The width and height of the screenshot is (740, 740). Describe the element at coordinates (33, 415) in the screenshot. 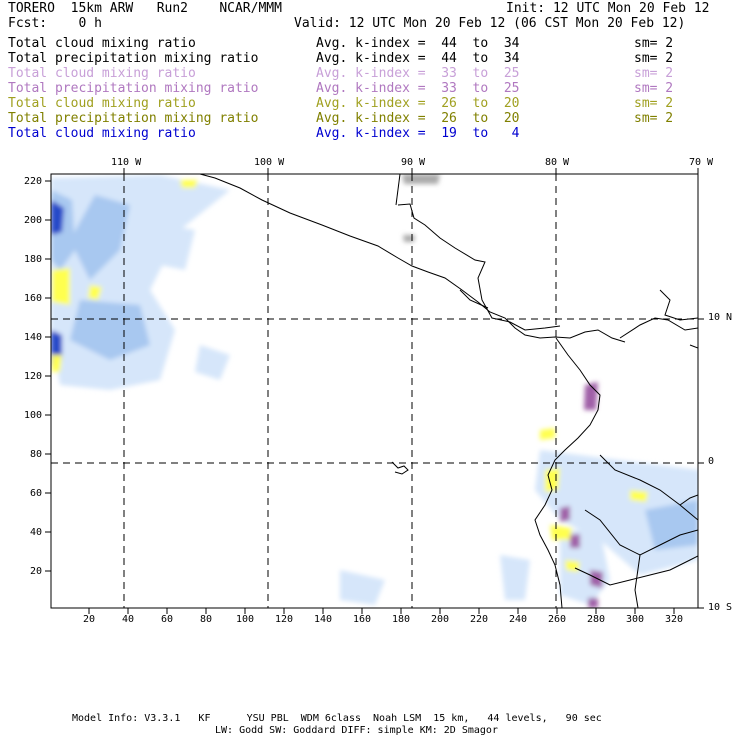

I see `y-tick: 100` at that location.